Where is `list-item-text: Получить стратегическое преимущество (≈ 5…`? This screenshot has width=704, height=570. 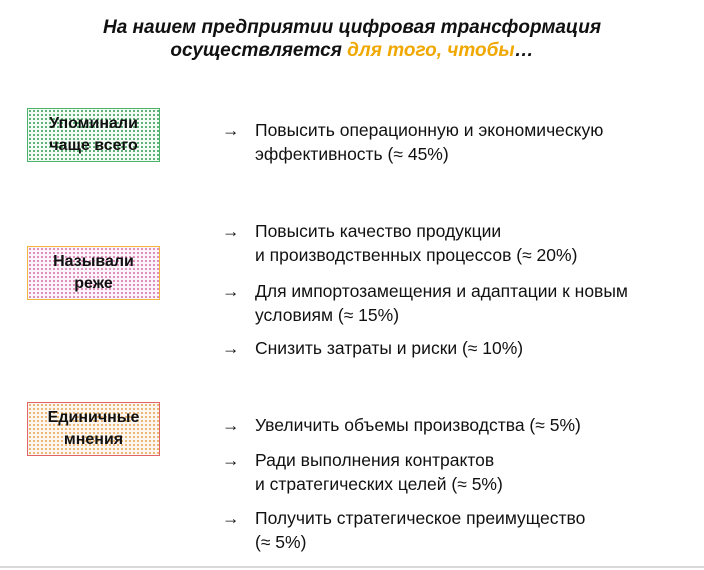
list-item-text: Получить стратегическое преимущество (≈ 5… is located at coordinates (475, 530).